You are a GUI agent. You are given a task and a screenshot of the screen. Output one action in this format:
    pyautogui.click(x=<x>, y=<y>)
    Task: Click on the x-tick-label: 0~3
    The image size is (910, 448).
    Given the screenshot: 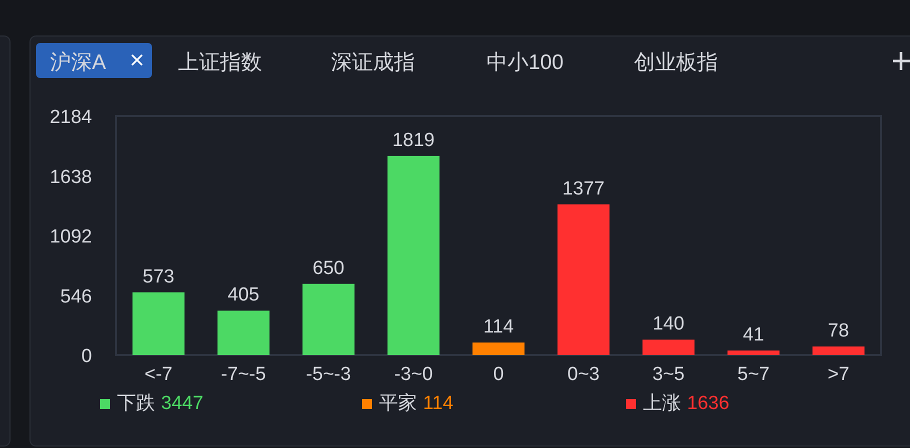 What is the action you would take?
    pyautogui.click(x=583, y=374)
    